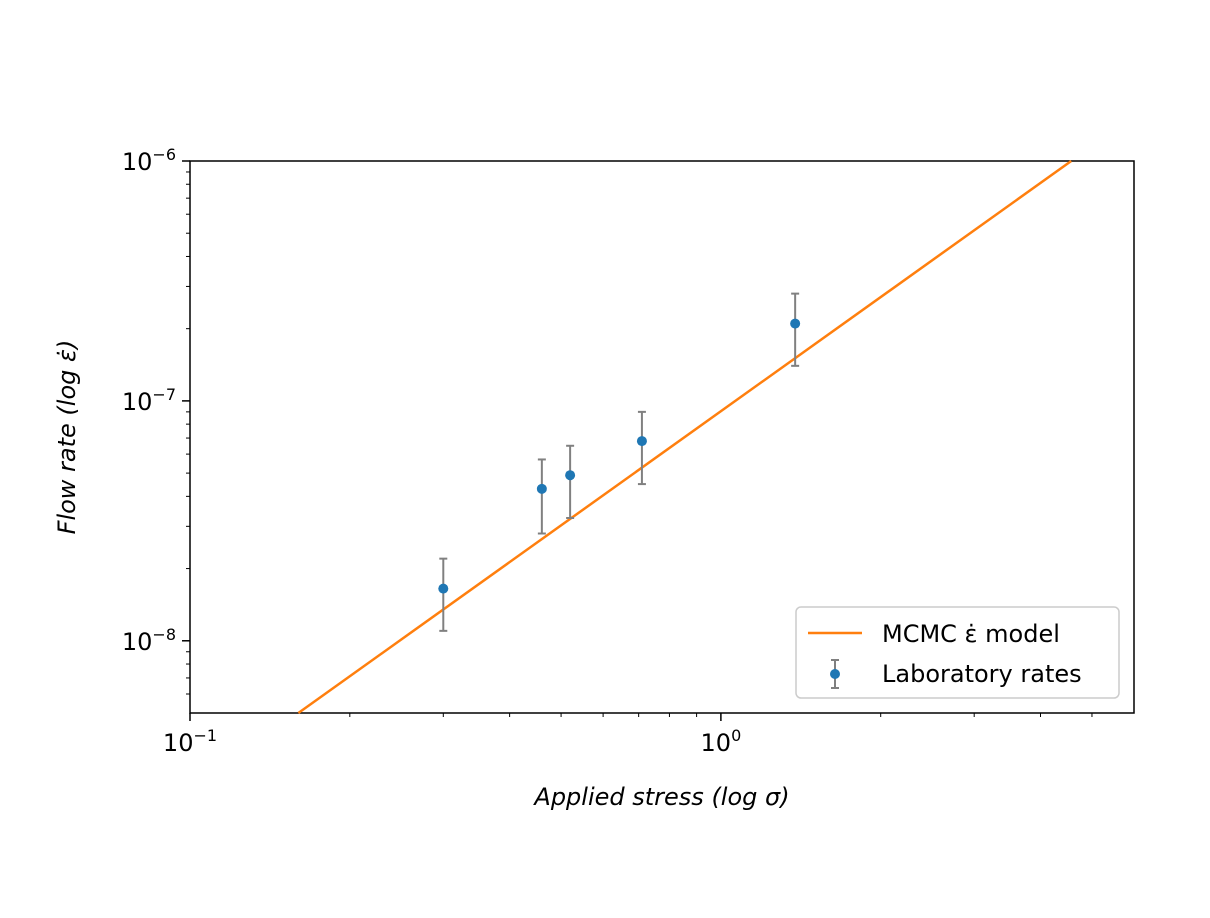 This screenshot has width=1210, height=918. What do you see at coordinates (149, 400) in the screenshot?
I see `y-tick-label: 10⁻⁷` at bounding box center [149, 400].